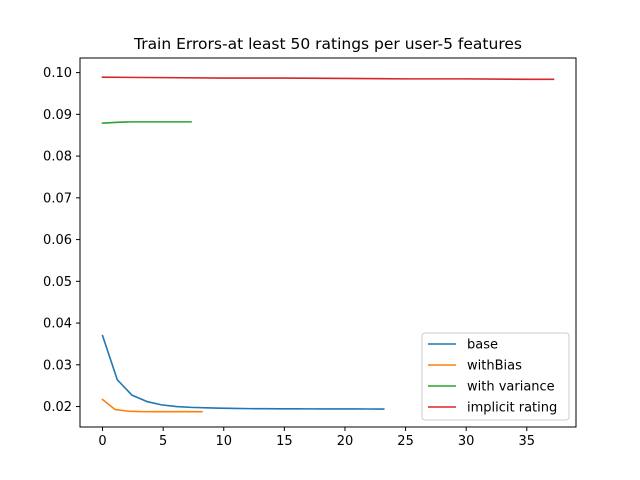  I want to click on legend: base withBias with variance implicit rating, so click(495, 376).